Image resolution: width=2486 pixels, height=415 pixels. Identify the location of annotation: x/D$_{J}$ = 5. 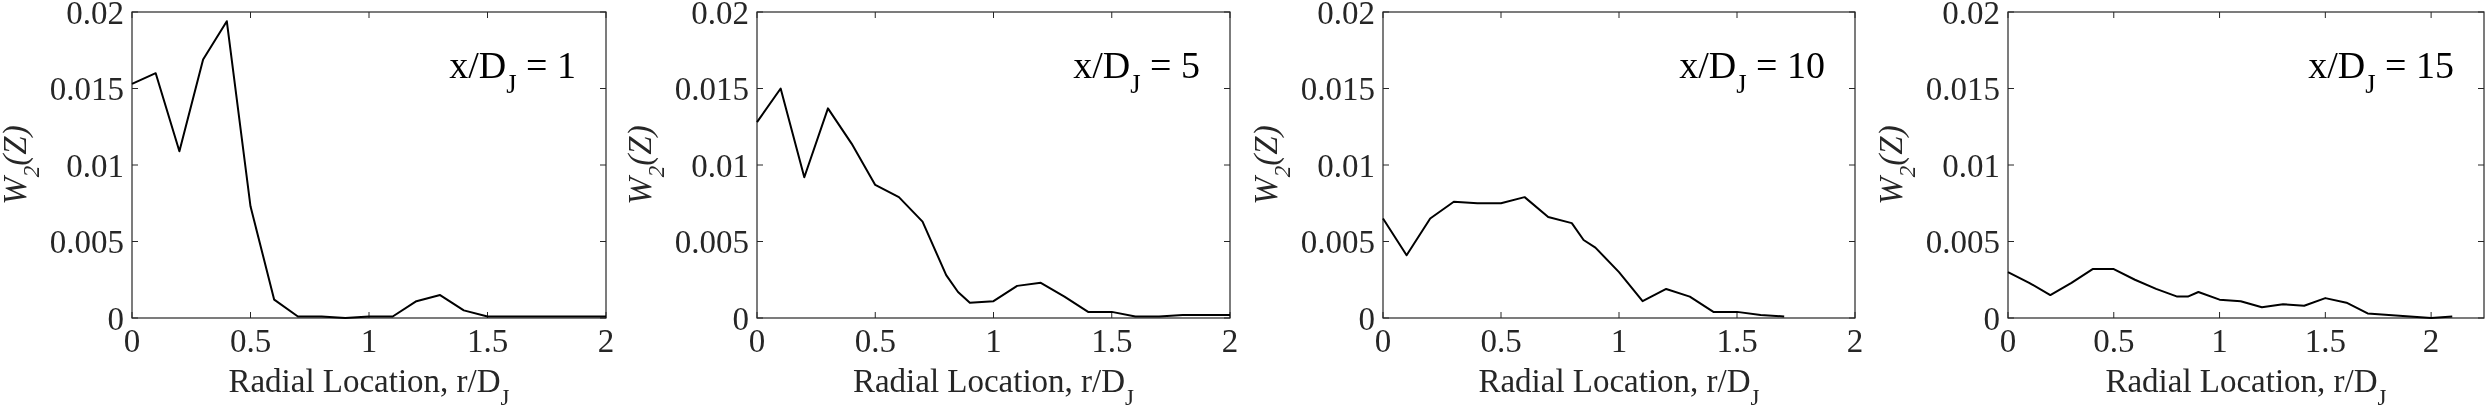
(1136, 71).